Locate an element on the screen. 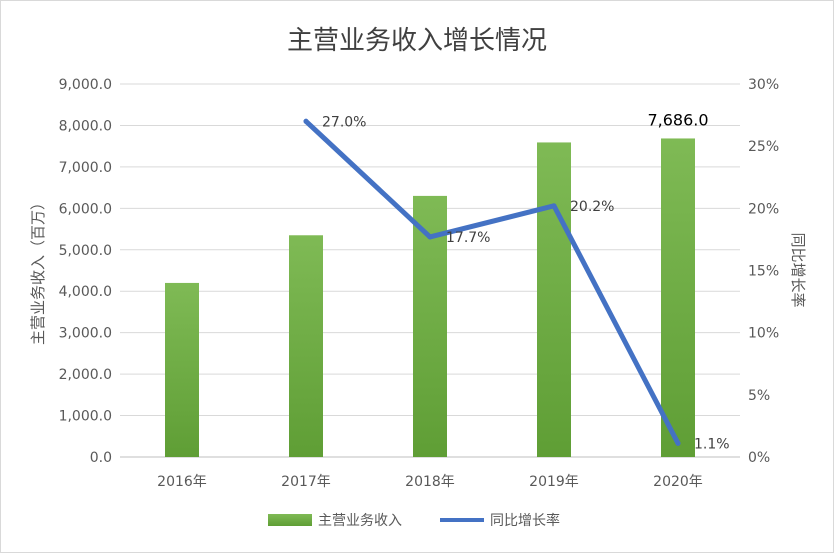 This screenshot has height=557, width=834. revenue-data-label: 7,686.0 is located at coordinates (677, 119).